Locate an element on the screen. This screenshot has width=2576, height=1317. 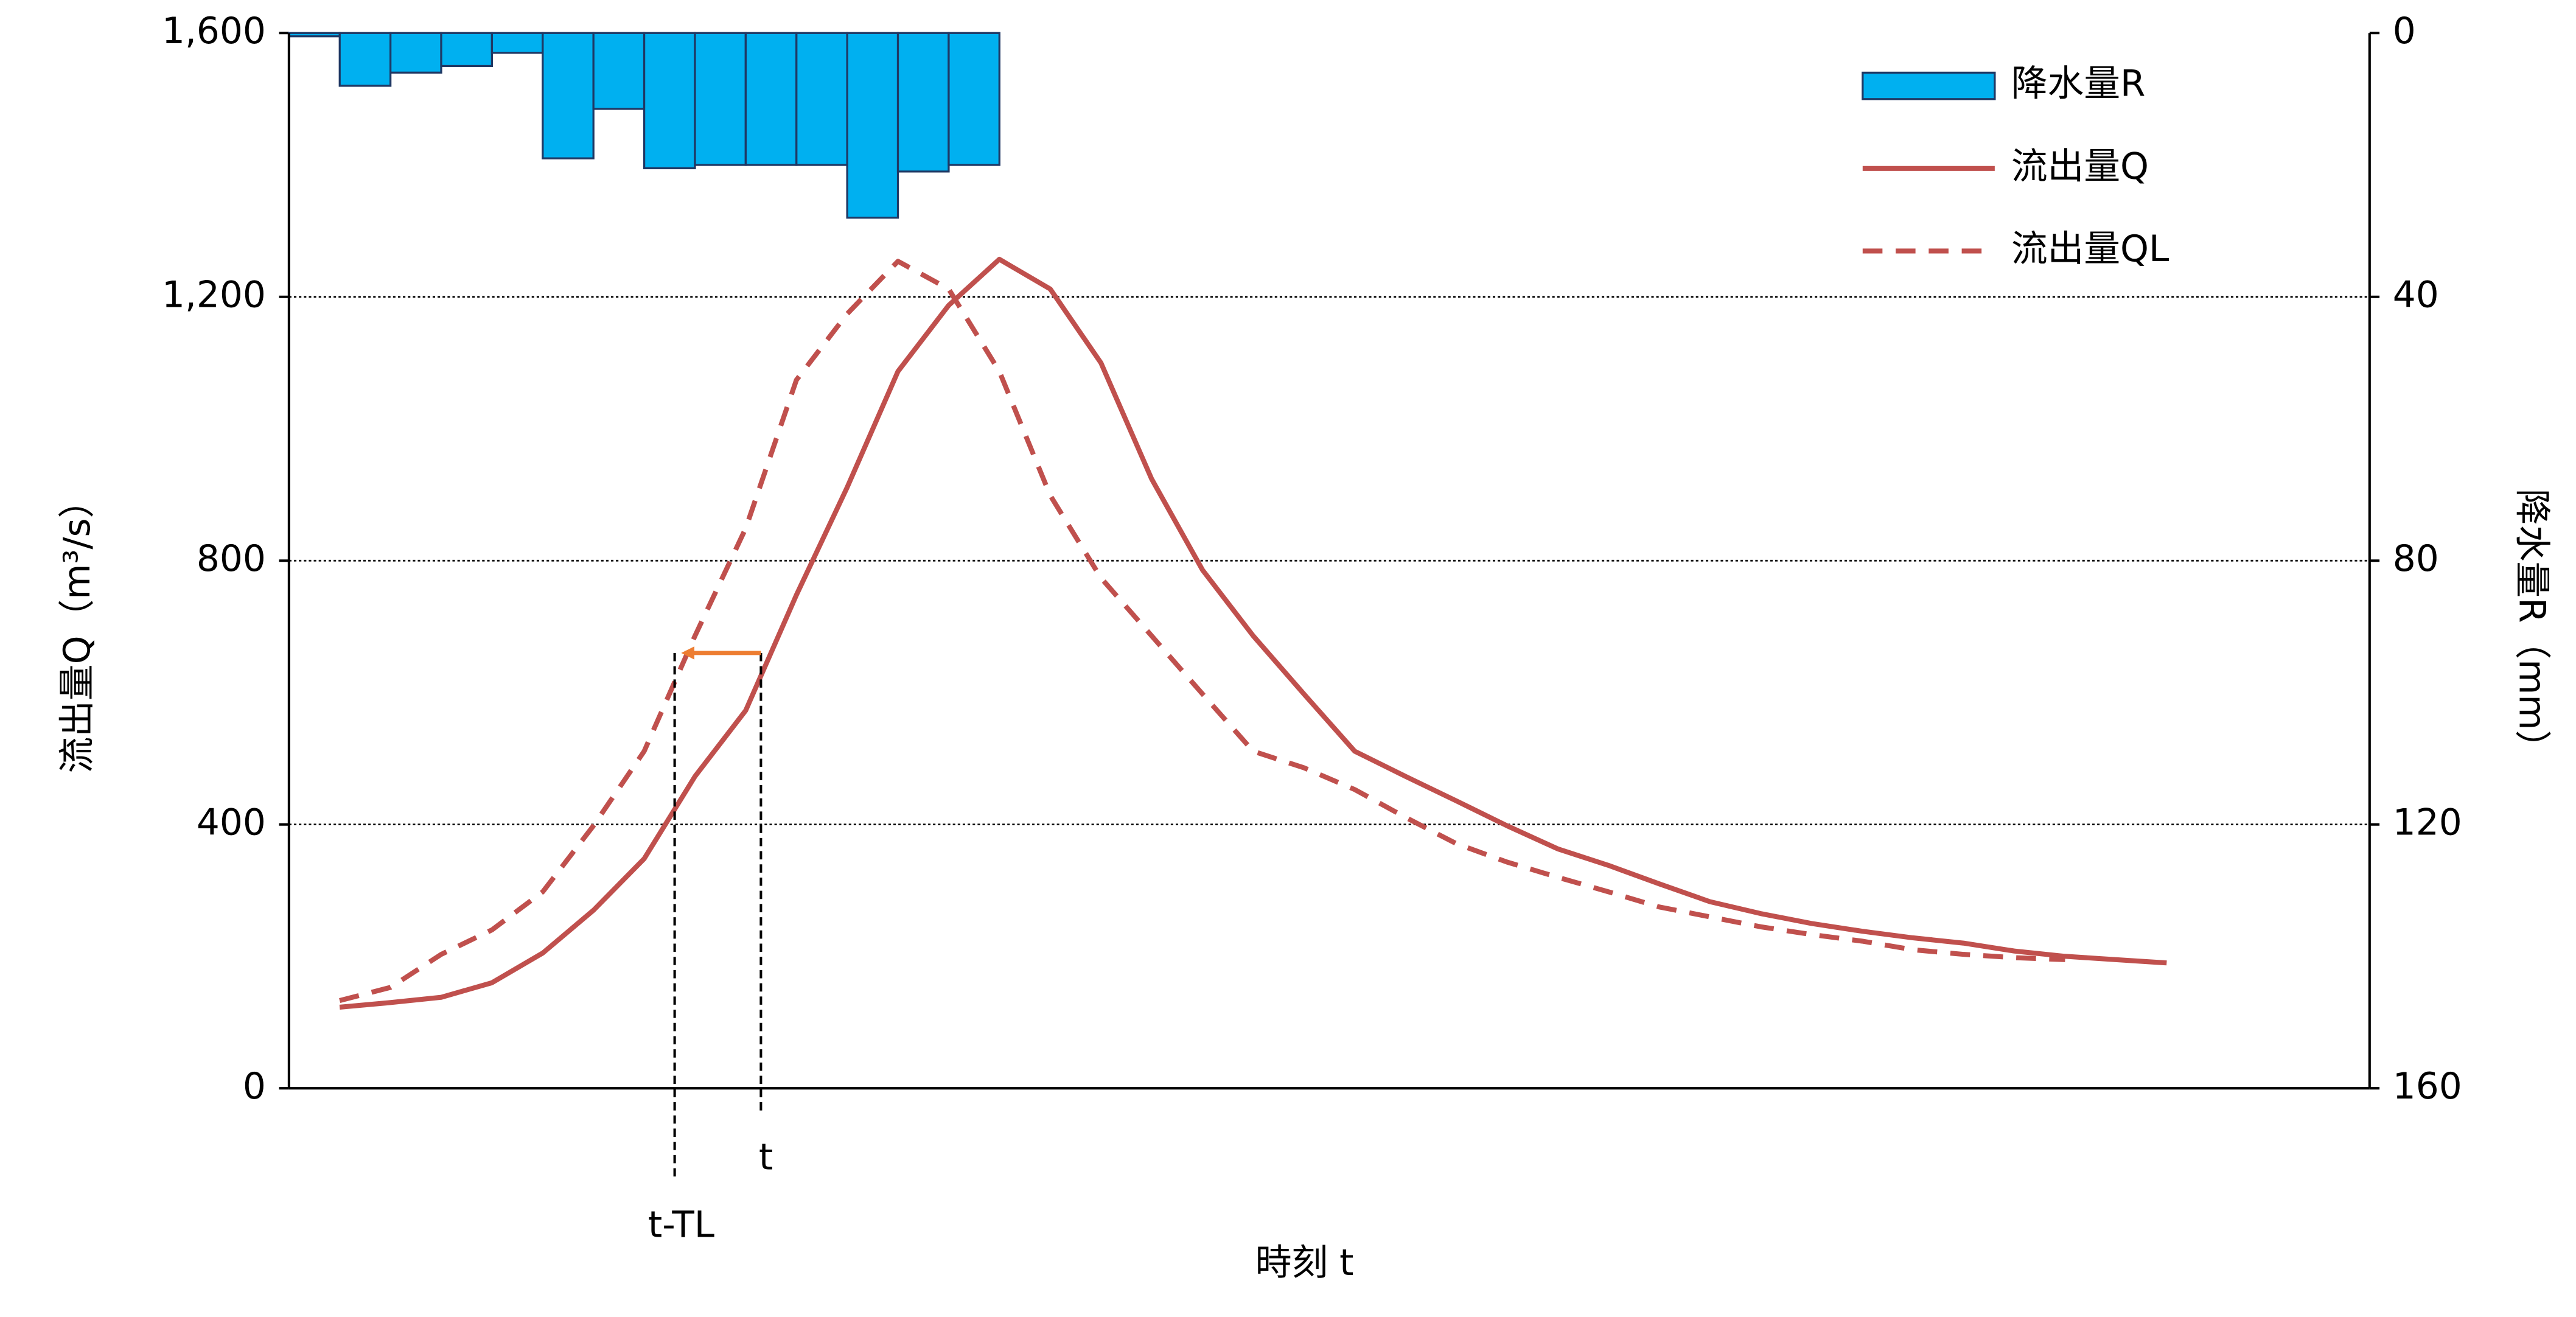
y-axis-label: 流出量Q（m³/s） is located at coordinates (78, 628).